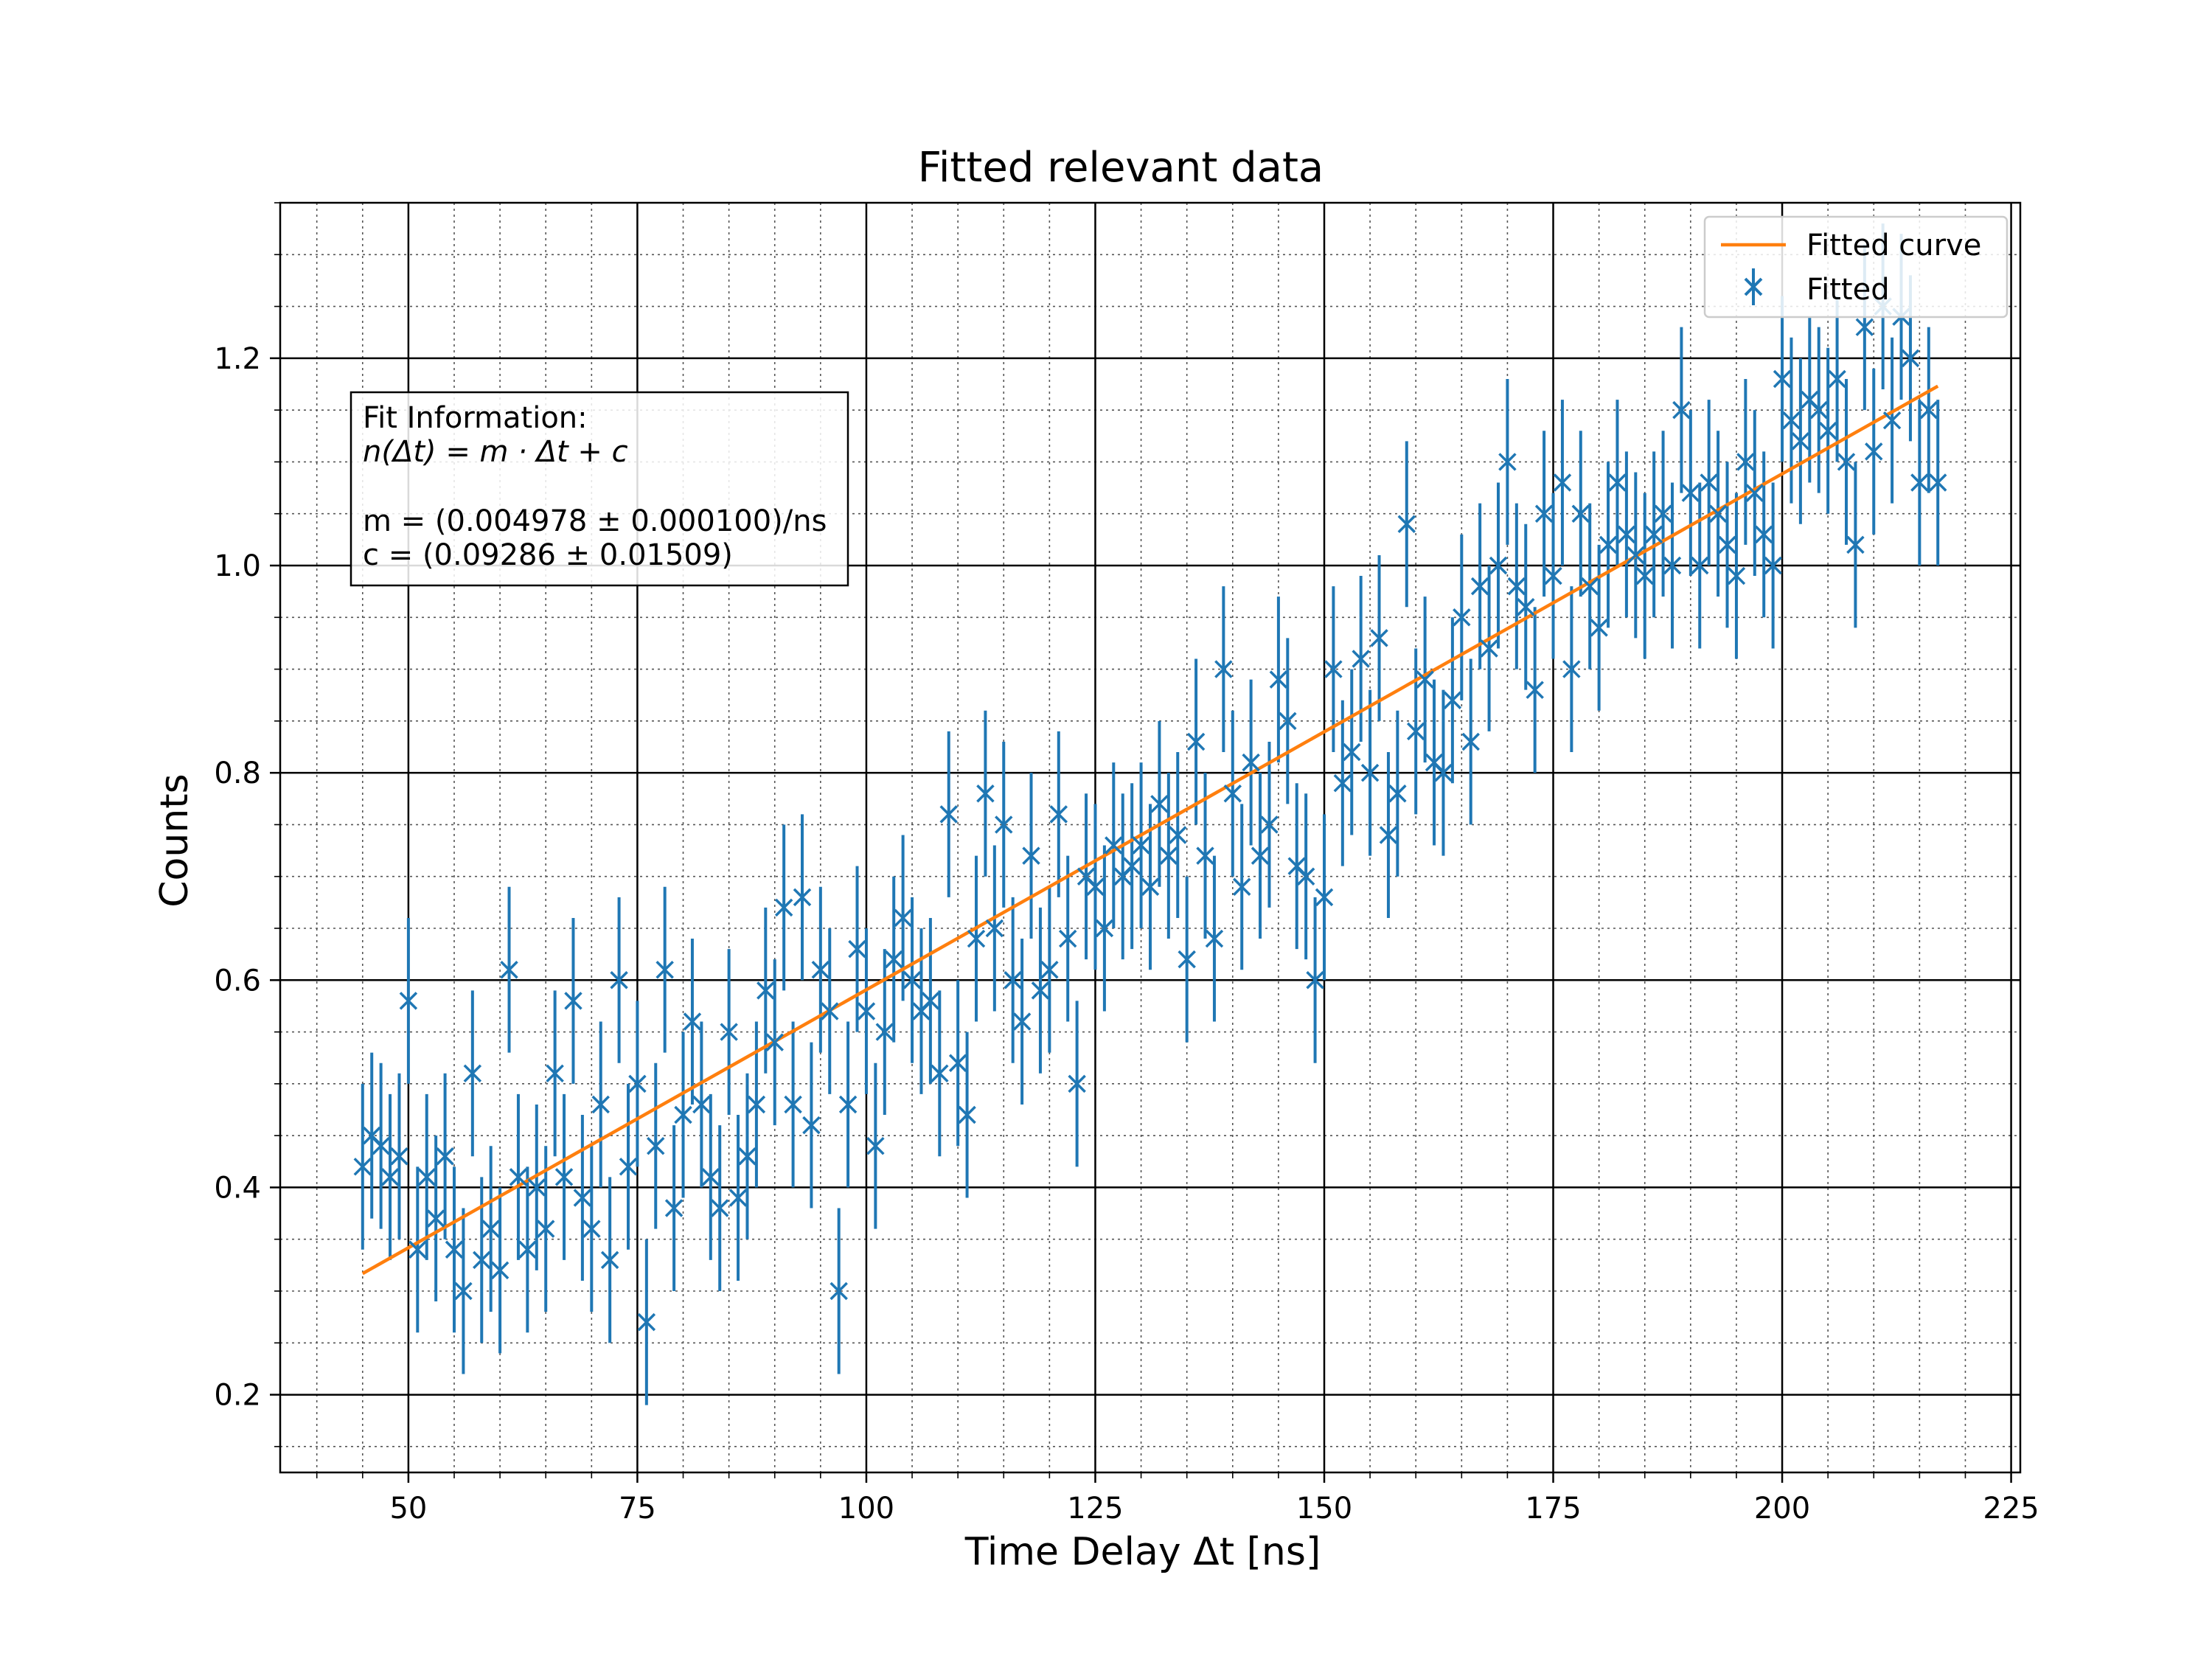 The width and height of the screenshot is (2212, 1659). Describe the element at coordinates (175, 840) in the screenshot. I see `y-axis-label: Counts` at that location.